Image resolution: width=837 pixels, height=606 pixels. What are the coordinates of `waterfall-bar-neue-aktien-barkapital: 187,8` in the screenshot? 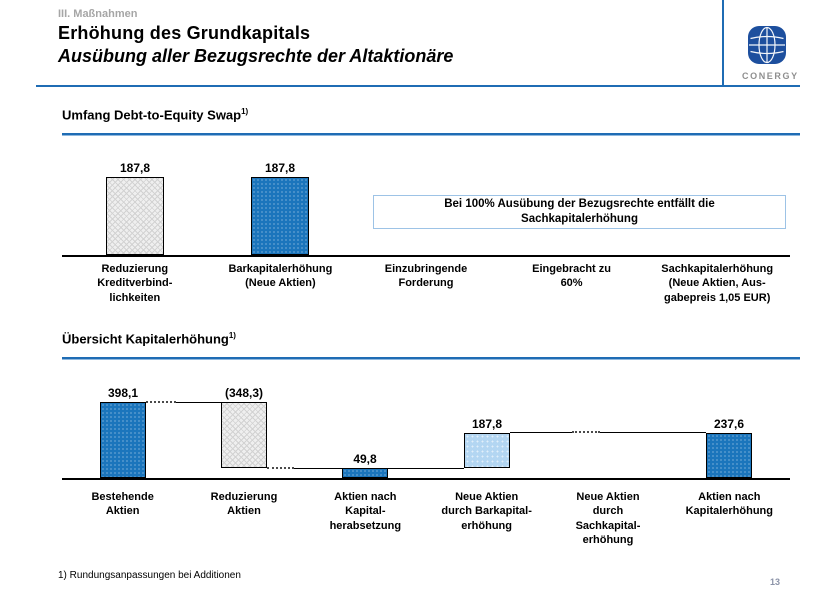 It's located at (487, 443).